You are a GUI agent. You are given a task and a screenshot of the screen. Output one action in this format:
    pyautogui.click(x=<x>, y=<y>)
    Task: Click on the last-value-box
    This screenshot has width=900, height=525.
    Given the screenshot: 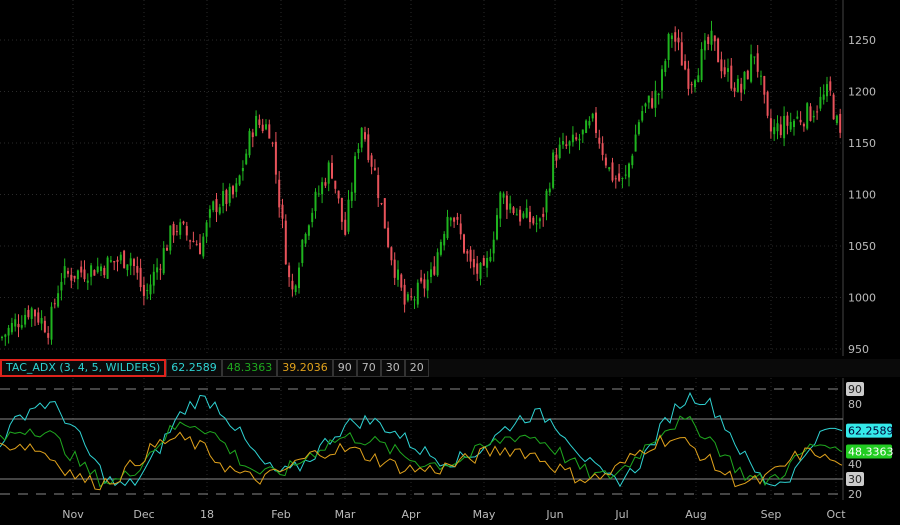 What is the action you would take?
    pyautogui.click(x=869, y=451)
    